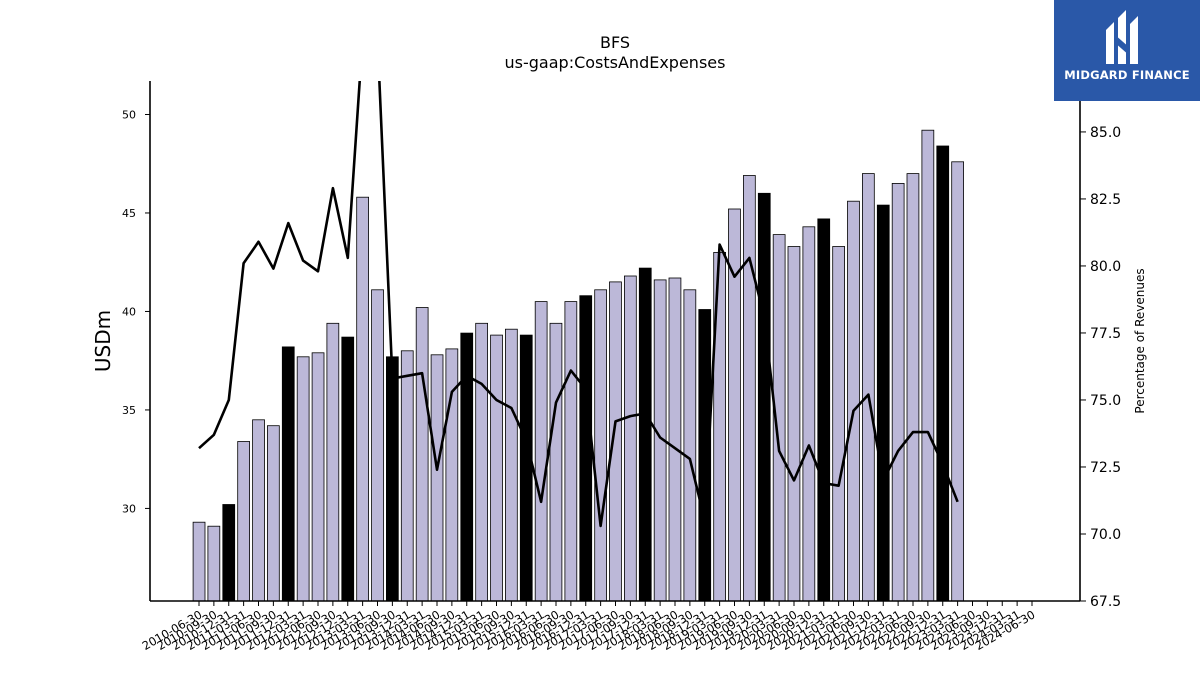 This screenshot has height=675, width=1200. I want to click on y-tick-label: 30, so click(129, 508).